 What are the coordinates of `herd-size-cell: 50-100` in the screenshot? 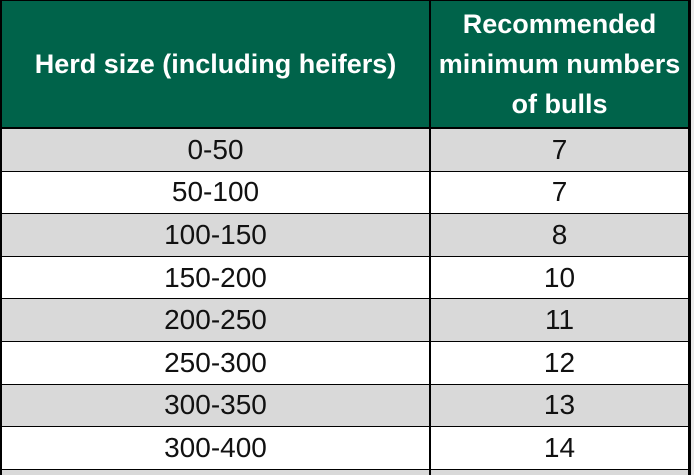 It's located at (216, 193).